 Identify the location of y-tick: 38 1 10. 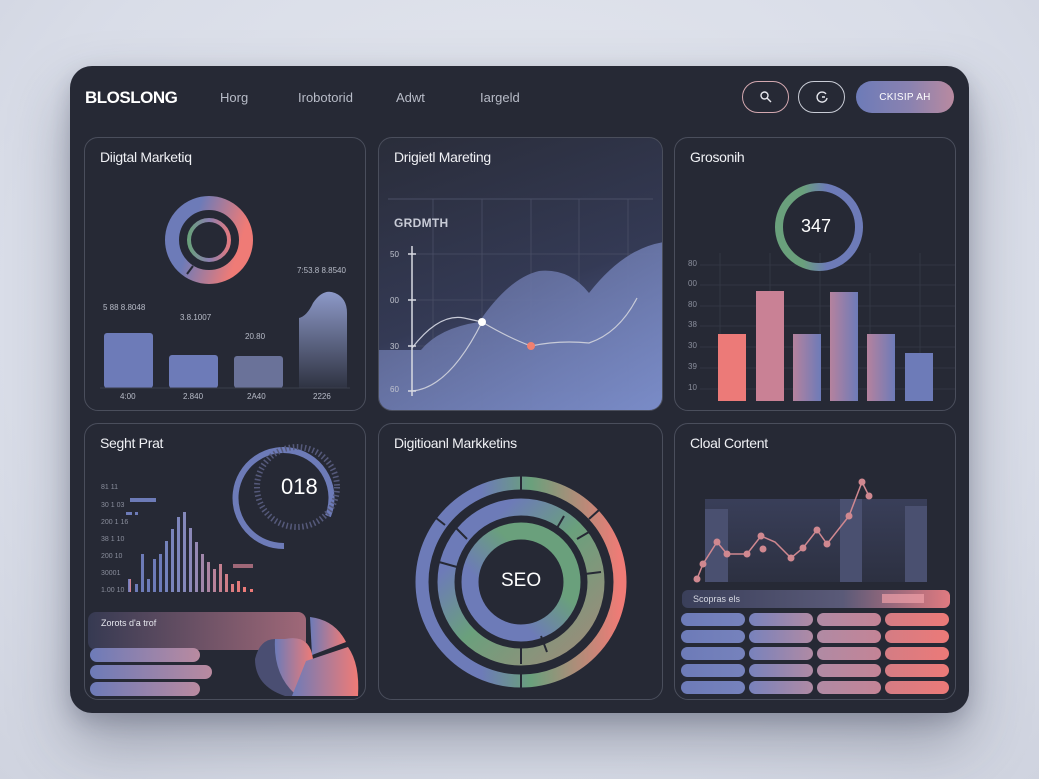
(113, 539).